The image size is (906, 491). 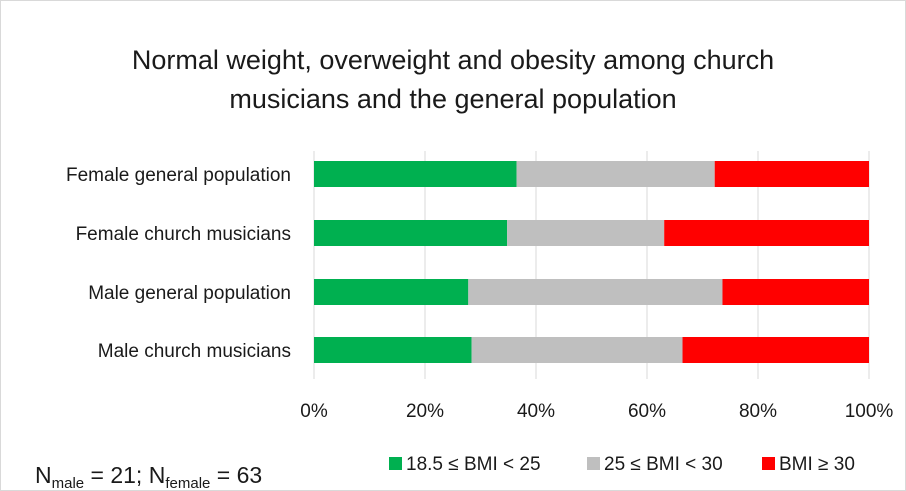 I want to click on legend-label: 18.5 ≤ BMI < 25, so click(x=473, y=464).